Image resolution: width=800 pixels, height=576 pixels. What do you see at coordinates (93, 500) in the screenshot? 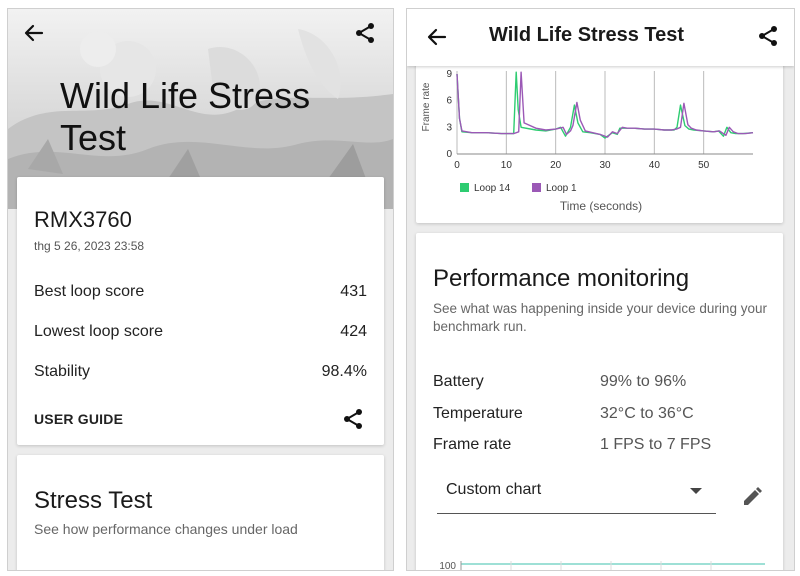
I see `stress-test-title: Stress Test` at bounding box center [93, 500].